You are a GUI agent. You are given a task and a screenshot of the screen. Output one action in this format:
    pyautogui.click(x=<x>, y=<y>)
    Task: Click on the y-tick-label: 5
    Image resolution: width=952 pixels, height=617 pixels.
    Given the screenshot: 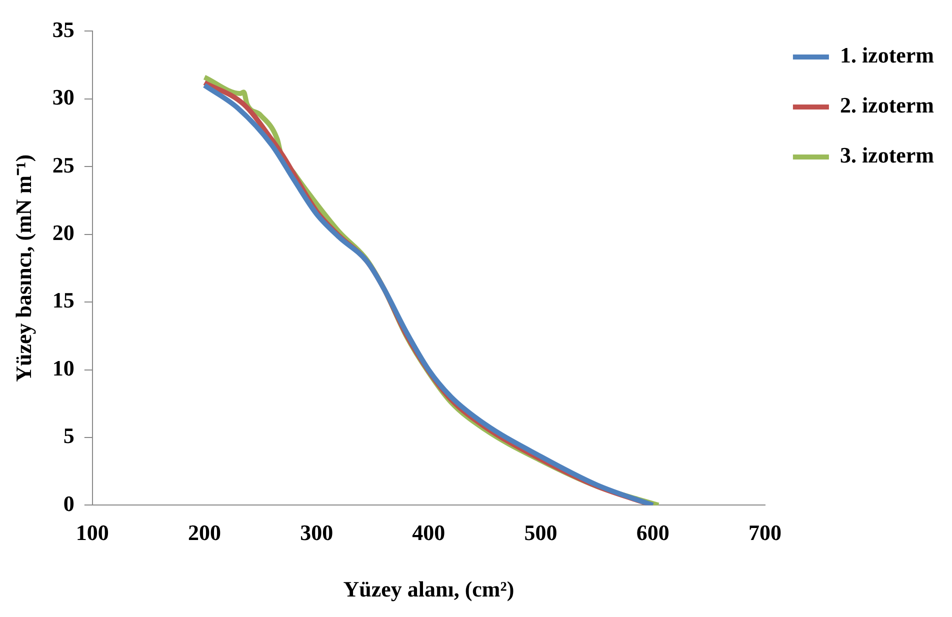 What is the action you would take?
    pyautogui.click(x=68, y=435)
    